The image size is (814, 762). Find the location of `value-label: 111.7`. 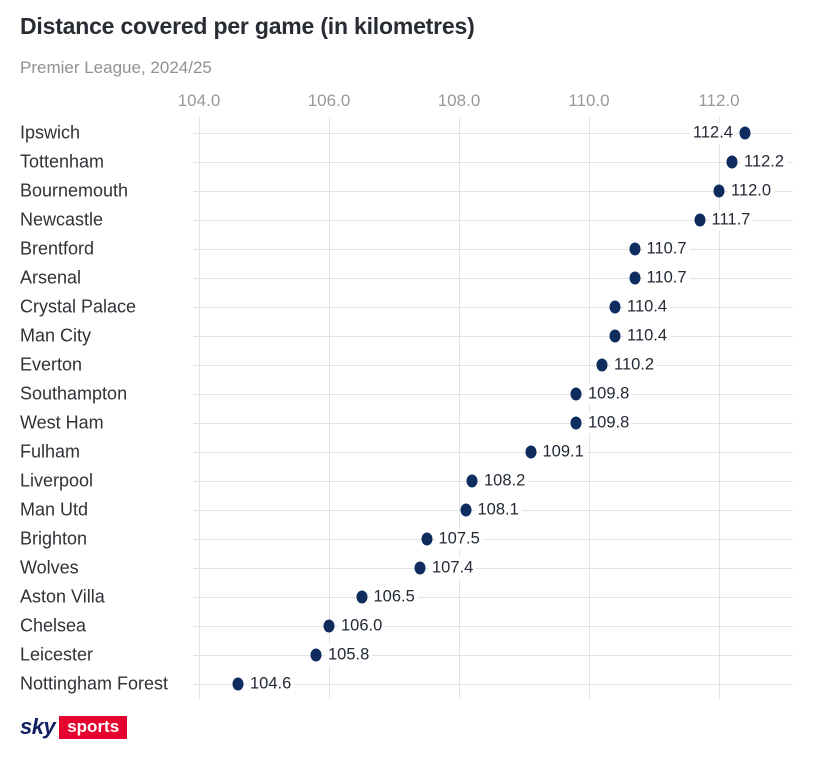

value-label: 111.7 is located at coordinates (731, 220).